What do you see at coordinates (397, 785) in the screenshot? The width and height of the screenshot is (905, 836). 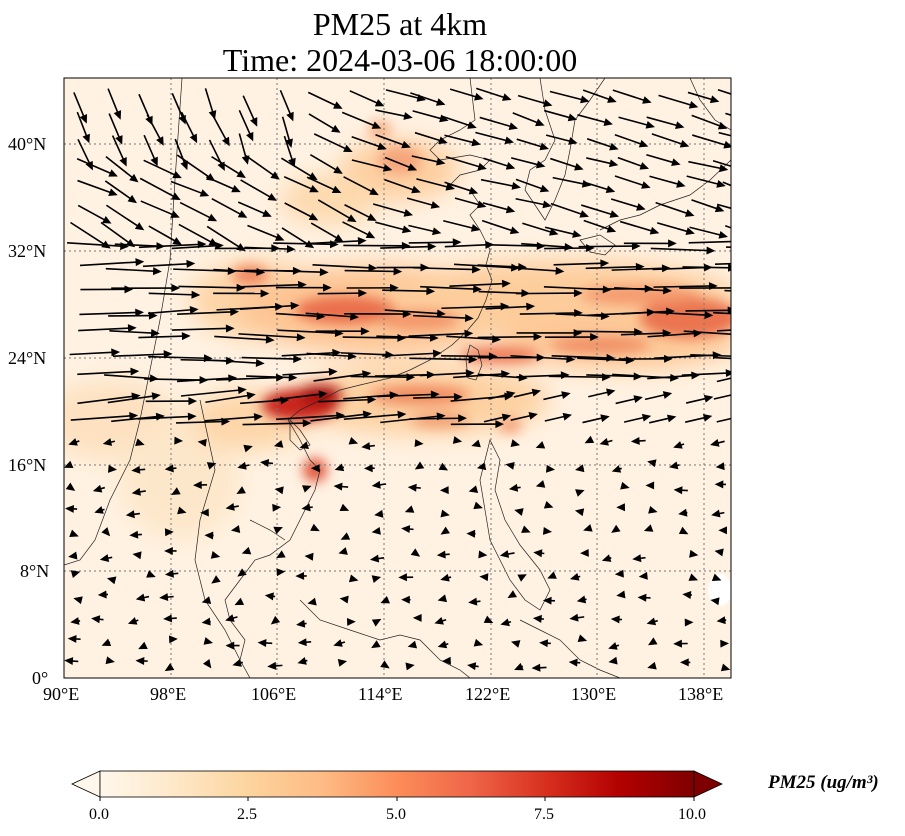 I see `colorbar` at bounding box center [397, 785].